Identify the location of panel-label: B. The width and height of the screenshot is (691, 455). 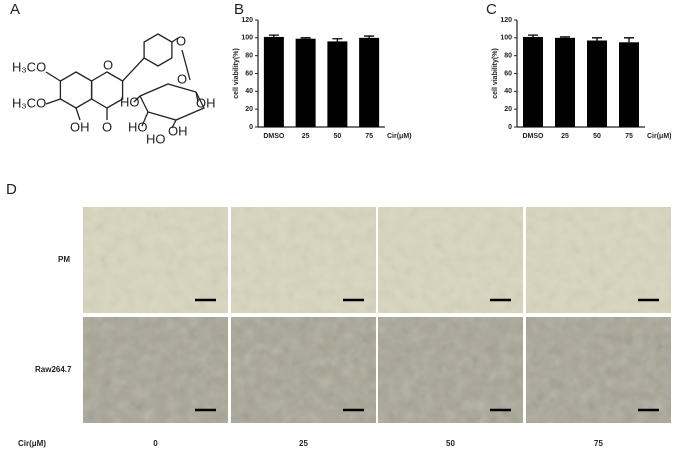
(239, 9).